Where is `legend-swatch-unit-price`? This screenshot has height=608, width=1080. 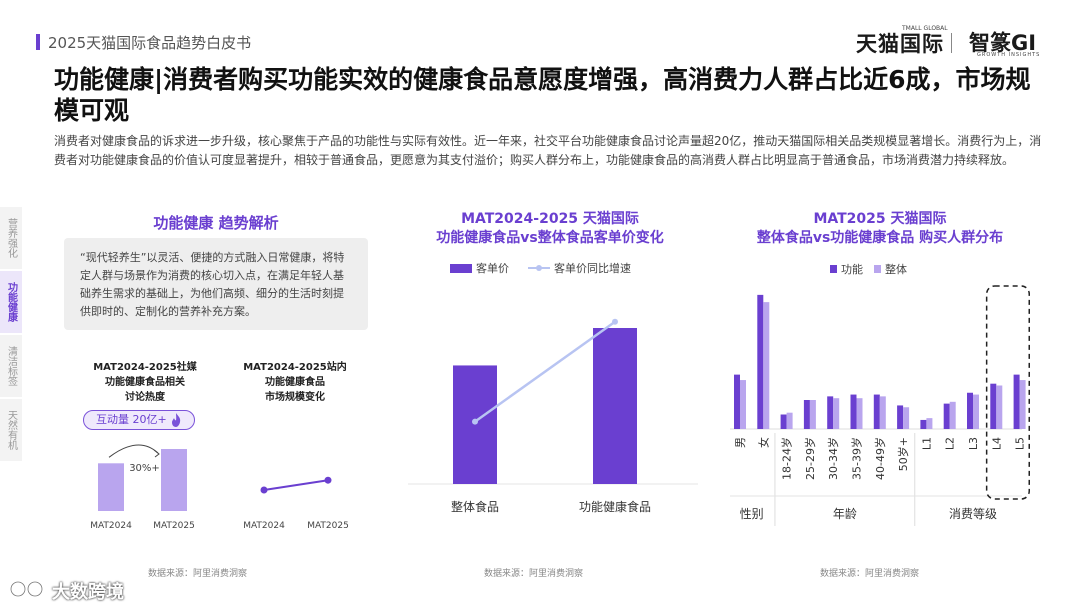
legend-swatch-unit-price is located at coordinates (461, 268).